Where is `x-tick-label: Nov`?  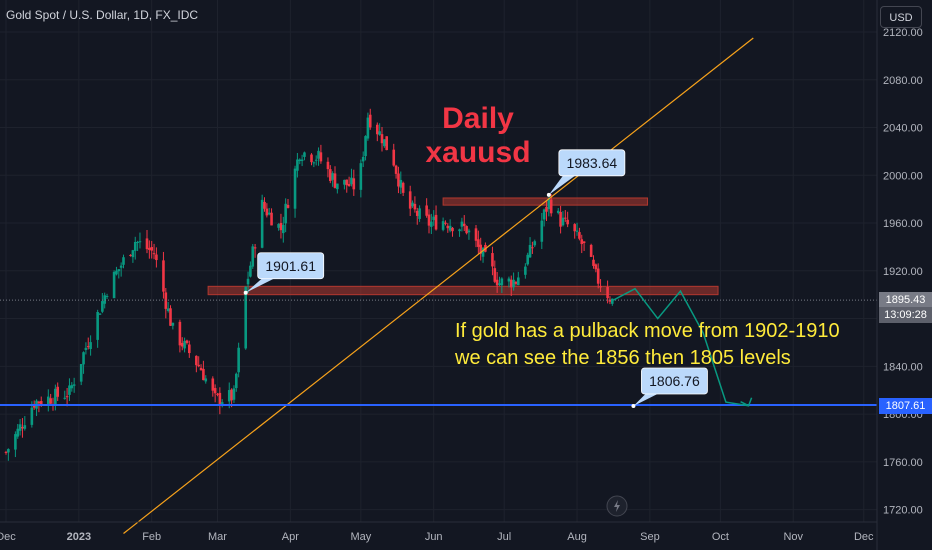
x-tick-label: Nov is located at coordinates (793, 537).